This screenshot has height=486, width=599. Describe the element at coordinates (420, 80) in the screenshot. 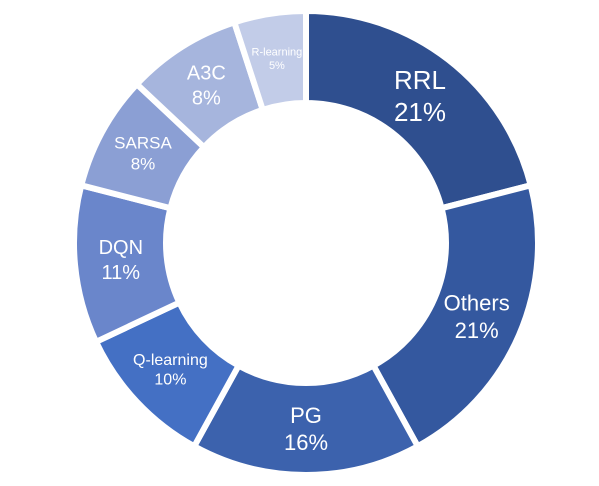

I see `slice-label-rrl: RRL` at that location.